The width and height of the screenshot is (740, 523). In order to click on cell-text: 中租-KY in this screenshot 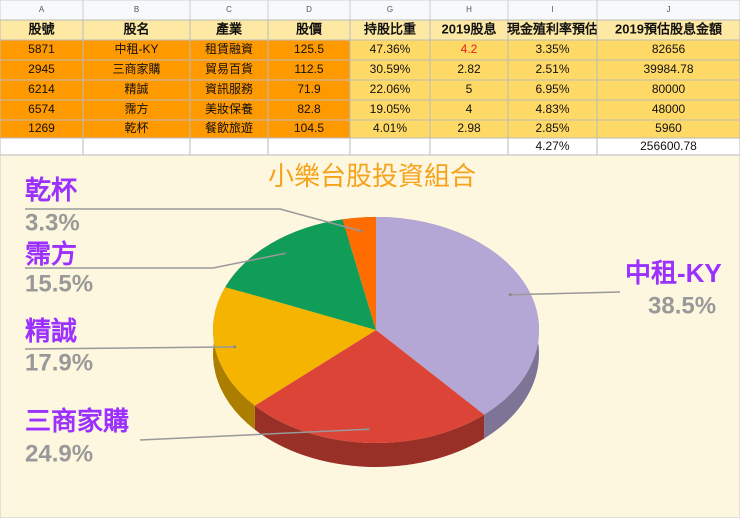, I will do `click(136, 48)`.